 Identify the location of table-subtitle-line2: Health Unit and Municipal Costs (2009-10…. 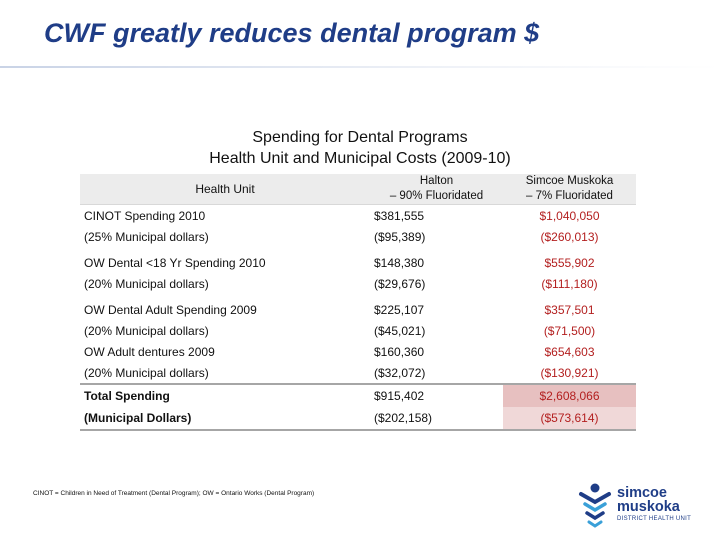
(360, 158).